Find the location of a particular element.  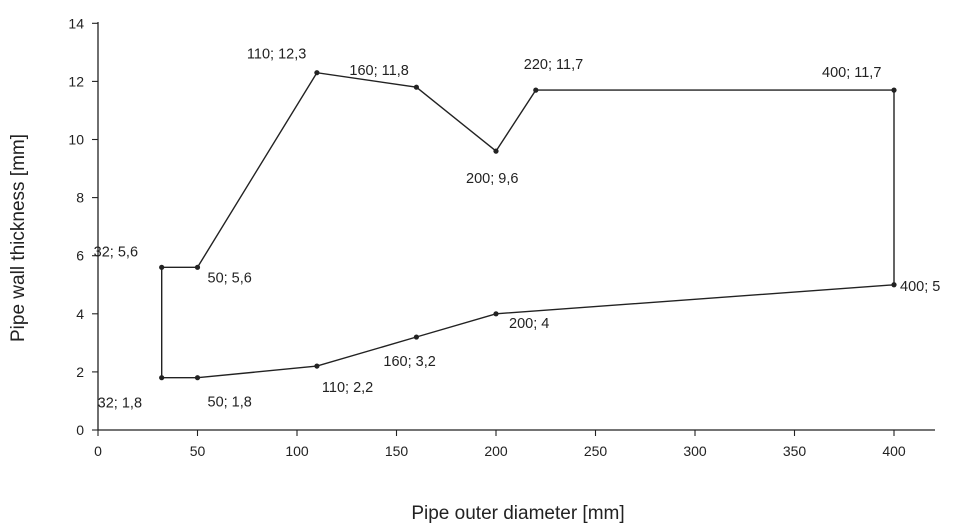

data-label: 220; 11,7 is located at coordinates (553, 65).